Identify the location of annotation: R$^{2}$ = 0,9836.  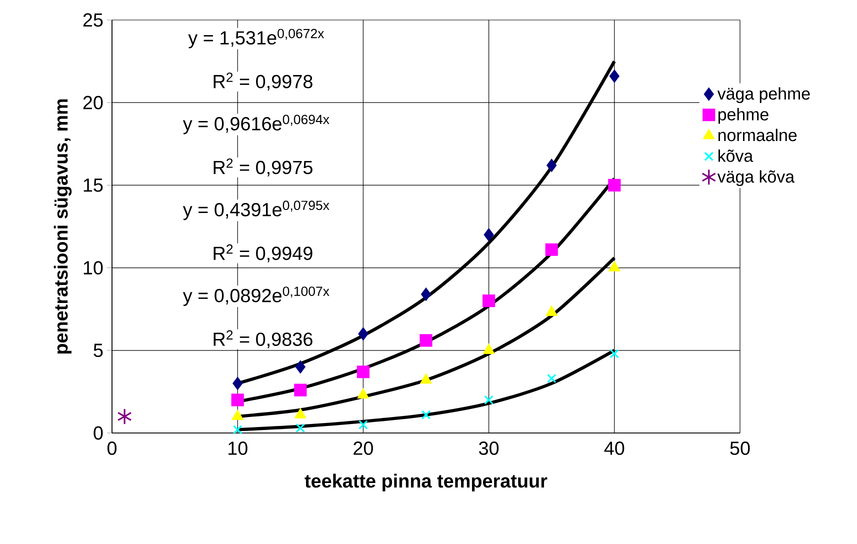
(263, 339).